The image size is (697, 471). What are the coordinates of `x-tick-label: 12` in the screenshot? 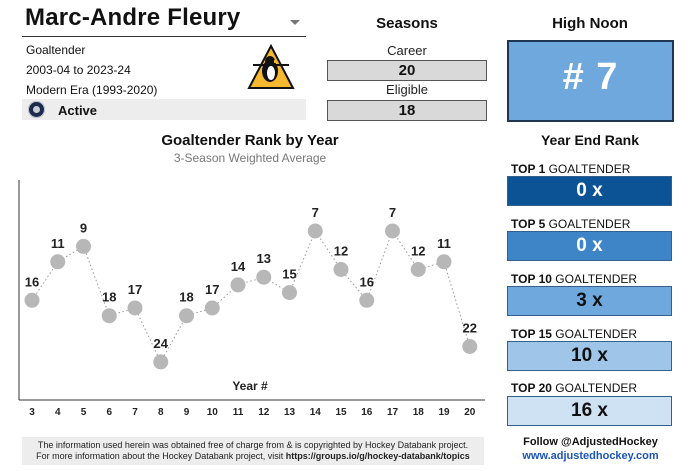 It's located at (264, 412).